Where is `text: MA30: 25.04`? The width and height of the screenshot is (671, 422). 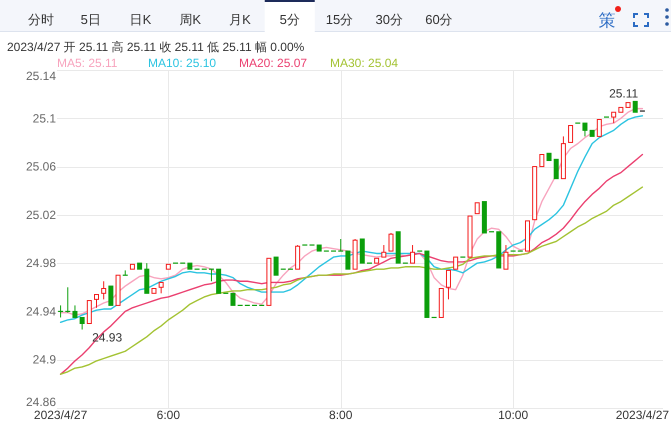 text: MA30: 25.04 is located at coordinates (364, 63).